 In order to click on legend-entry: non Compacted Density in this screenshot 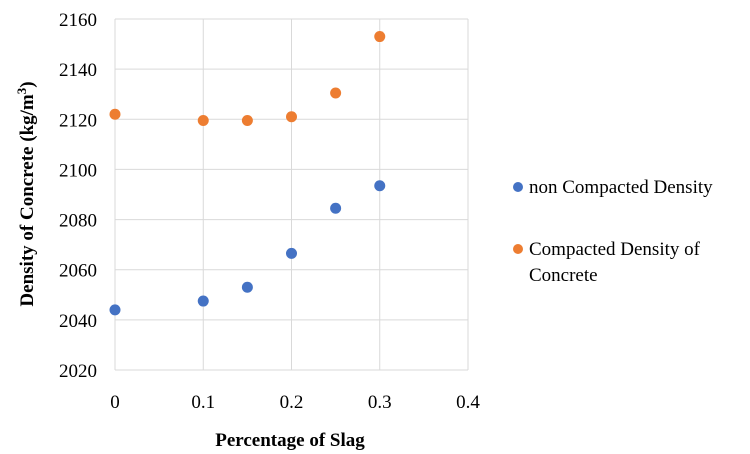, I will do `click(613, 187)`.